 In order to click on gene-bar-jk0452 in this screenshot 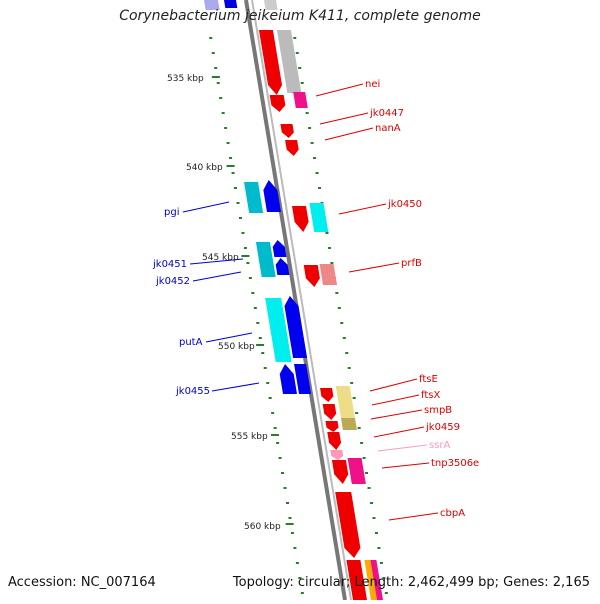, I will do `click(282, 266)`.